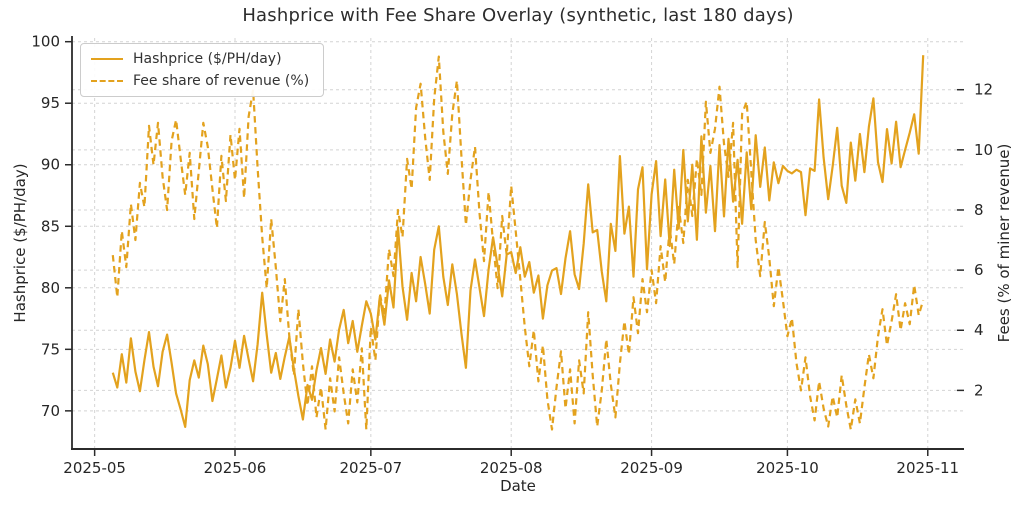 The width and height of the screenshot is (1024, 507). I want to click on y-left-tick-label: 70, so click(50, 411).